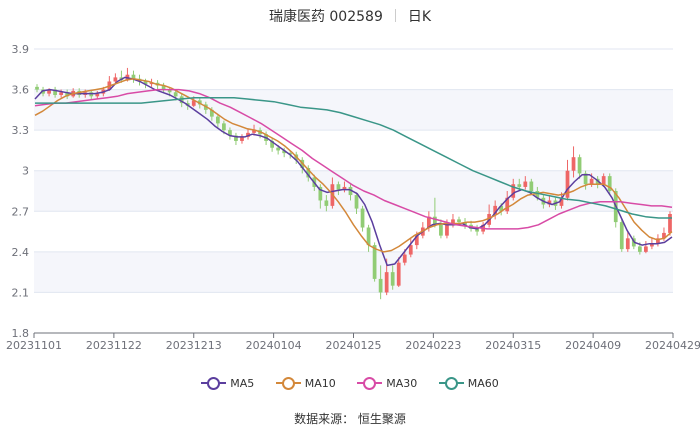 The height and width of the screenshot is (427, 700). What do you see at coordinates (451, 383) in the screenshot?
I see `legend-ma60-icon` at bounding box center [451, 383].